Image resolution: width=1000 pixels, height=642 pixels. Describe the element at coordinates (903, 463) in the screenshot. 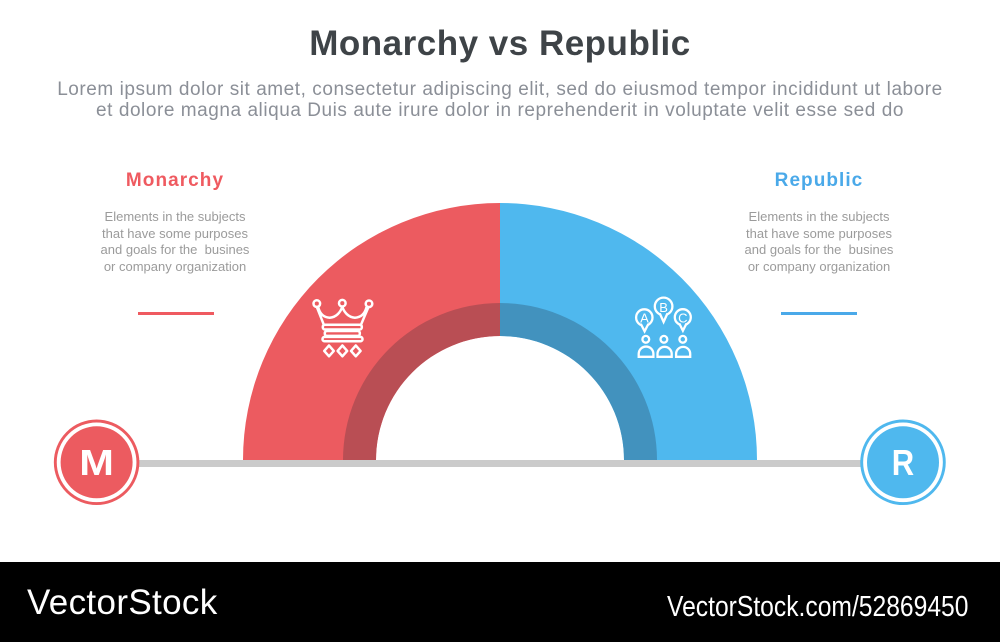

I see `svg-text: R` at that location.